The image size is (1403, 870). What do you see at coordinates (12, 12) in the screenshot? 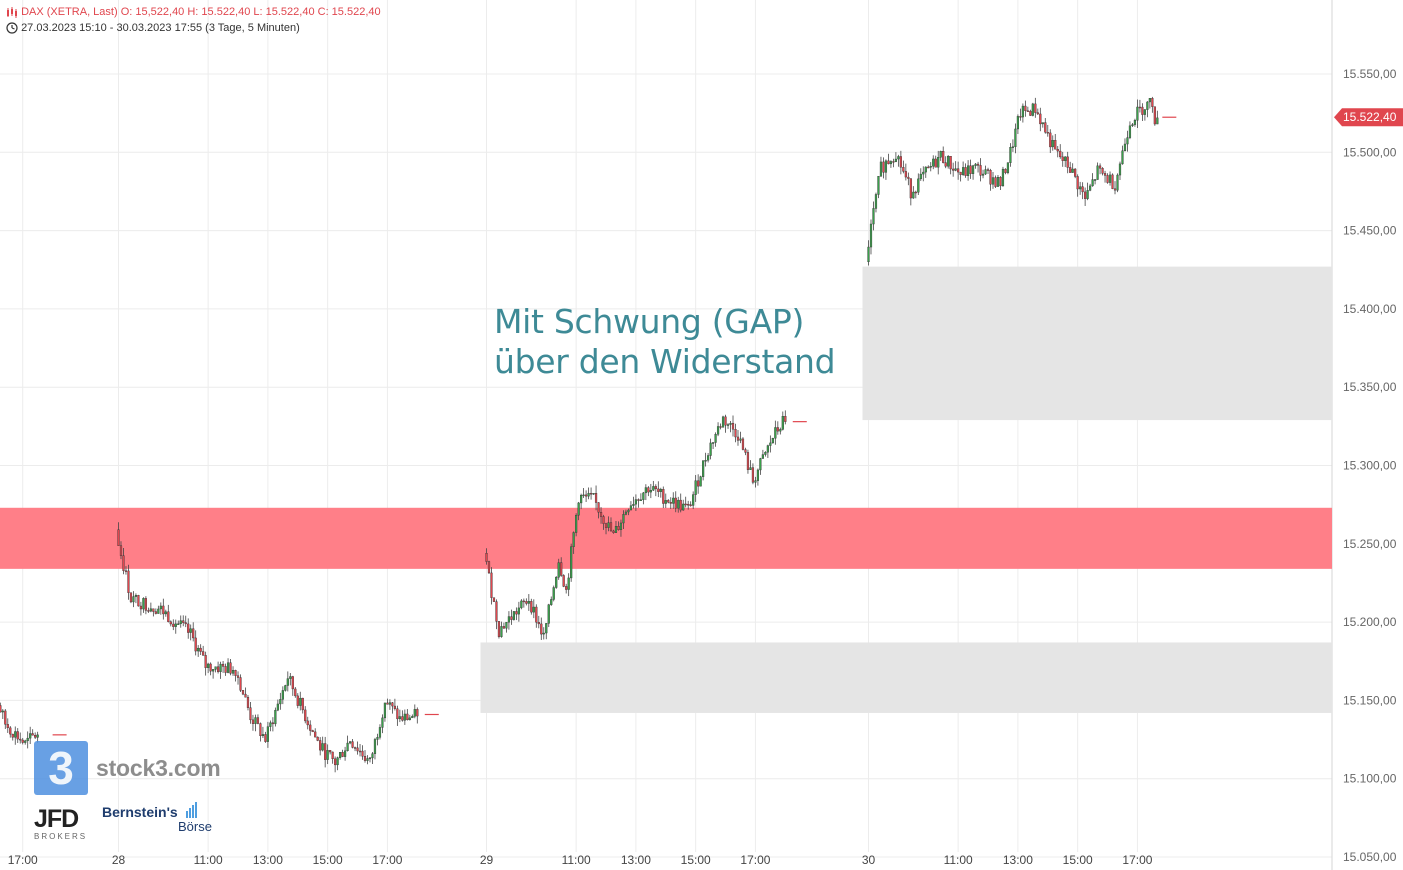
I see `candlestick-icon` at bounding box center [12, 12].